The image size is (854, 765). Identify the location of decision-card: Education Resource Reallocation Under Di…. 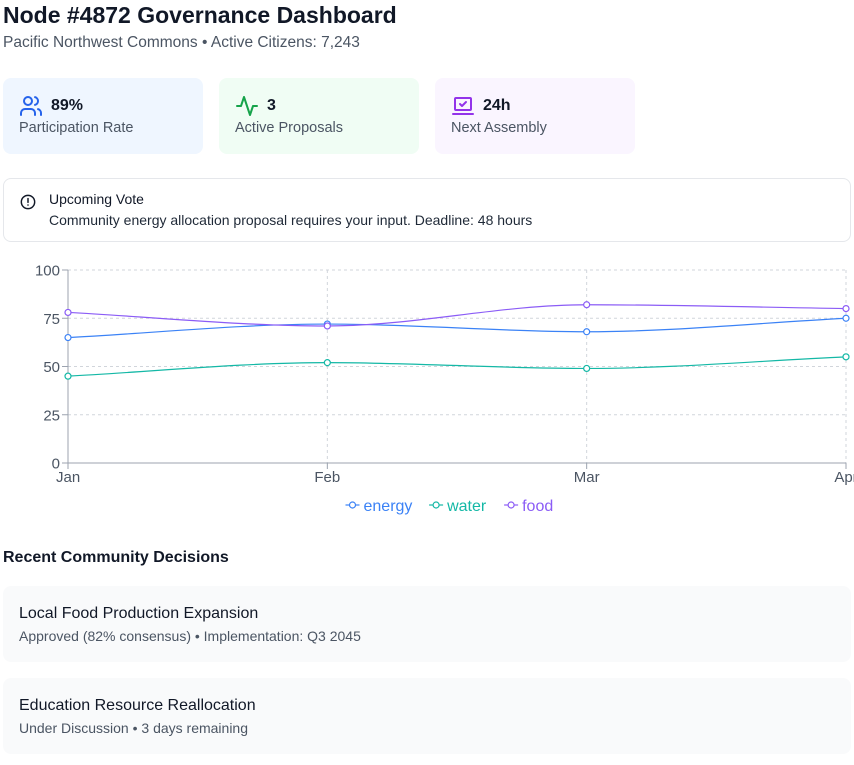
(427, 716).